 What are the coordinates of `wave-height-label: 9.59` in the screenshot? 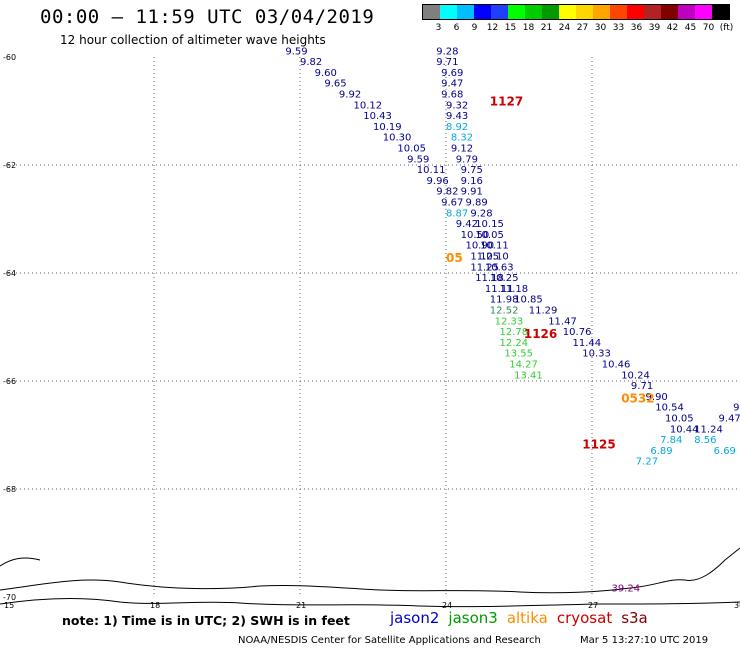 It's located at (296, 51).